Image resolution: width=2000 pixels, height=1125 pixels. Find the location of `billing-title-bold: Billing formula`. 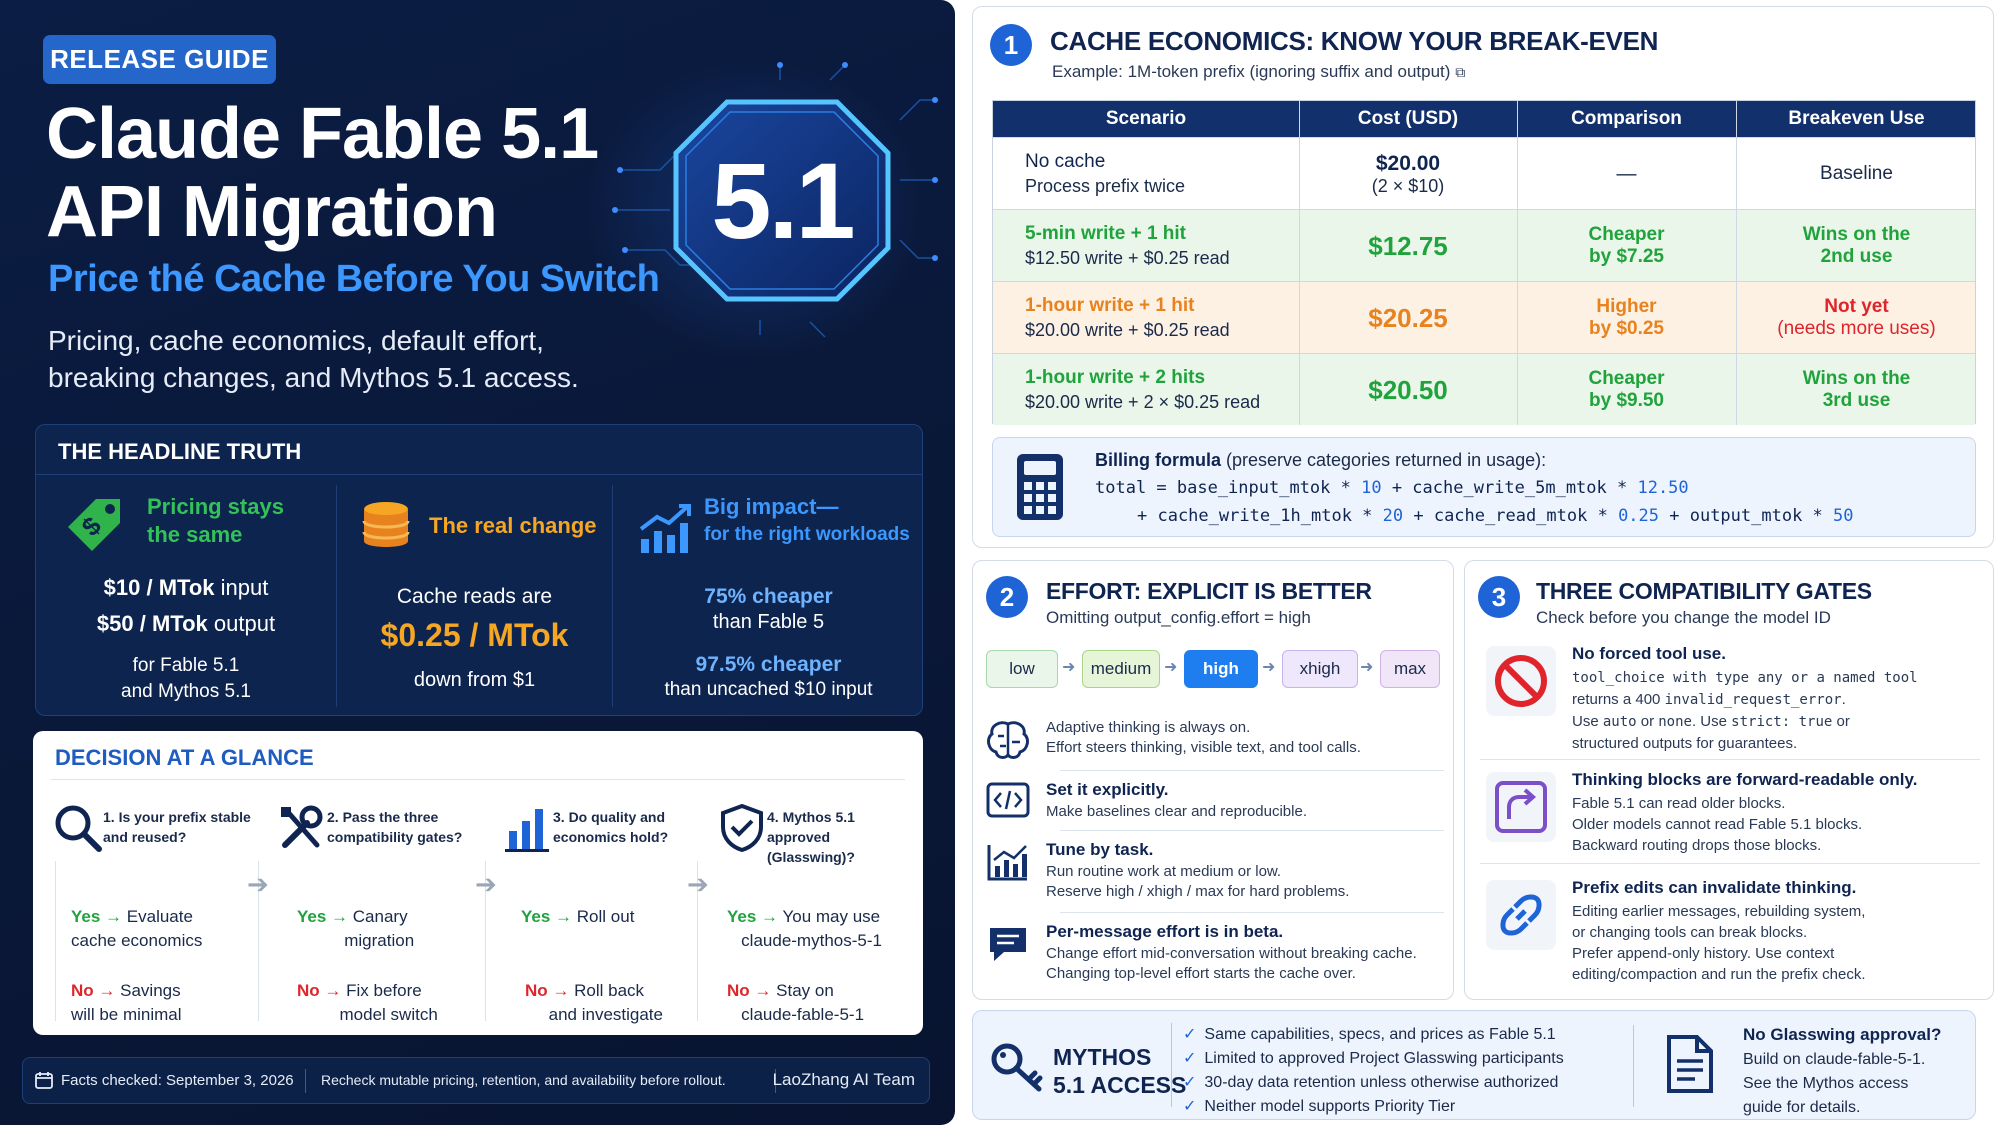

billing-title-bold: Billing formula is located at coordinates (1158, 460).